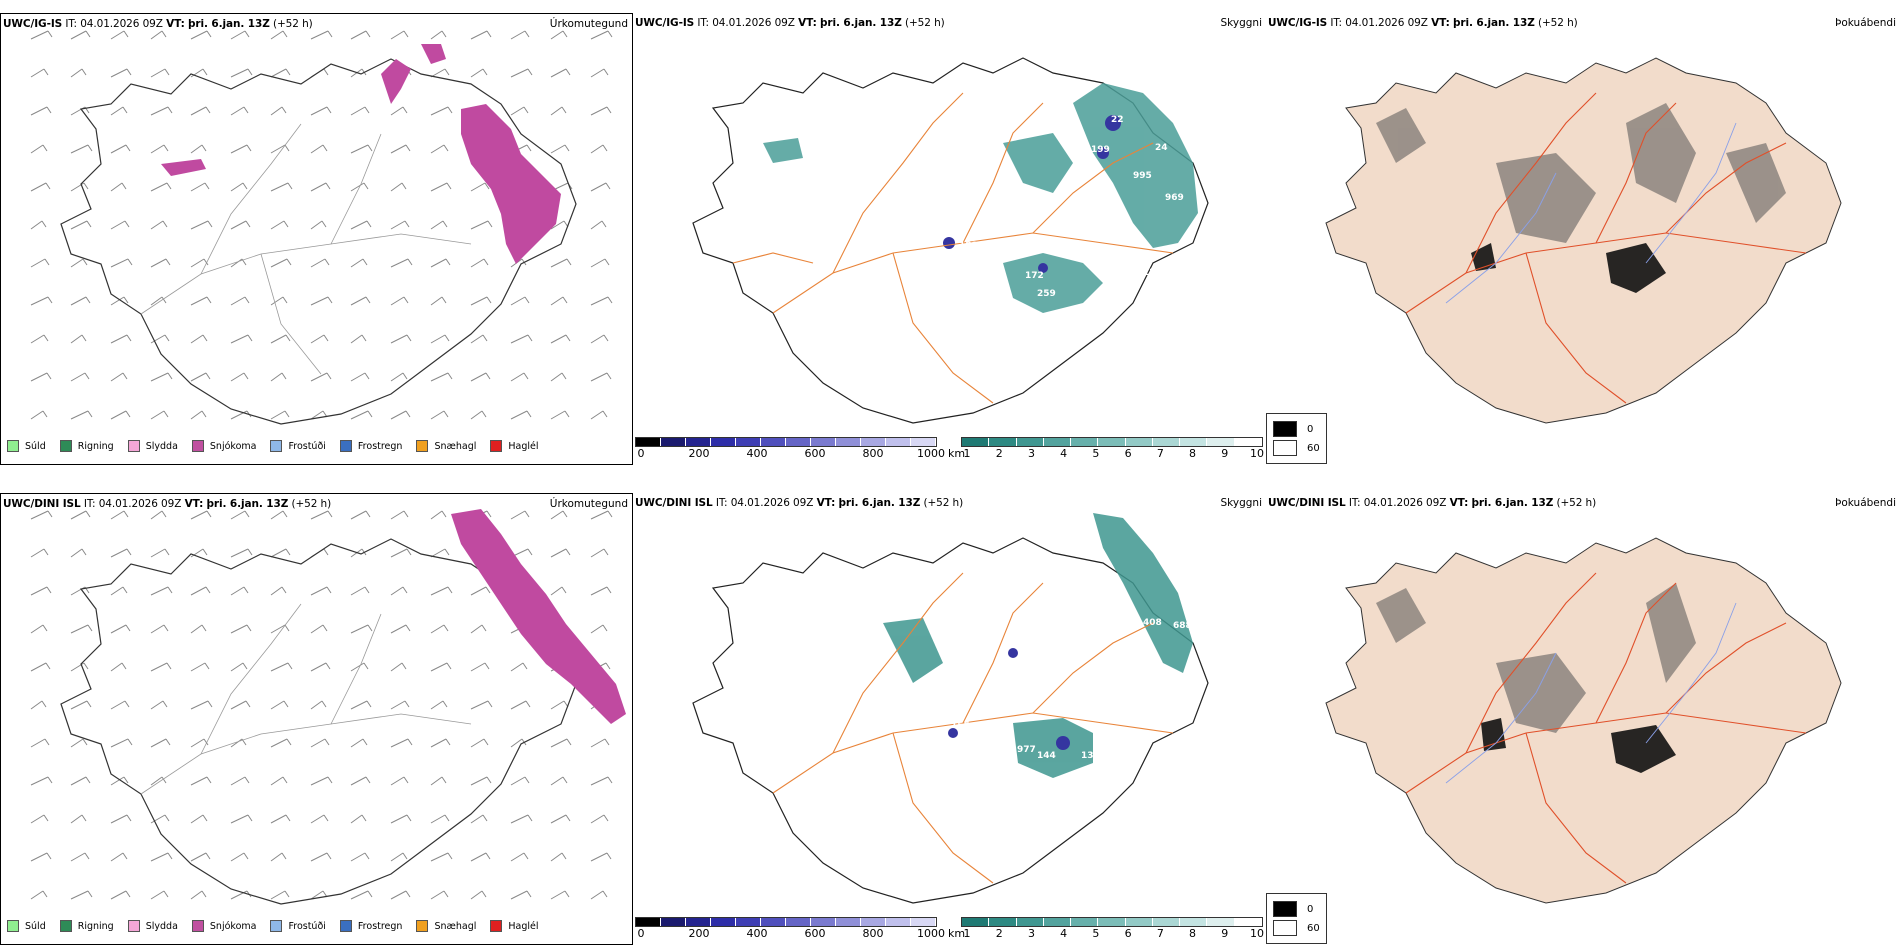 The image size is (1900, 950). I want to click on visibility-value-label: 12, so click(1149, 273).